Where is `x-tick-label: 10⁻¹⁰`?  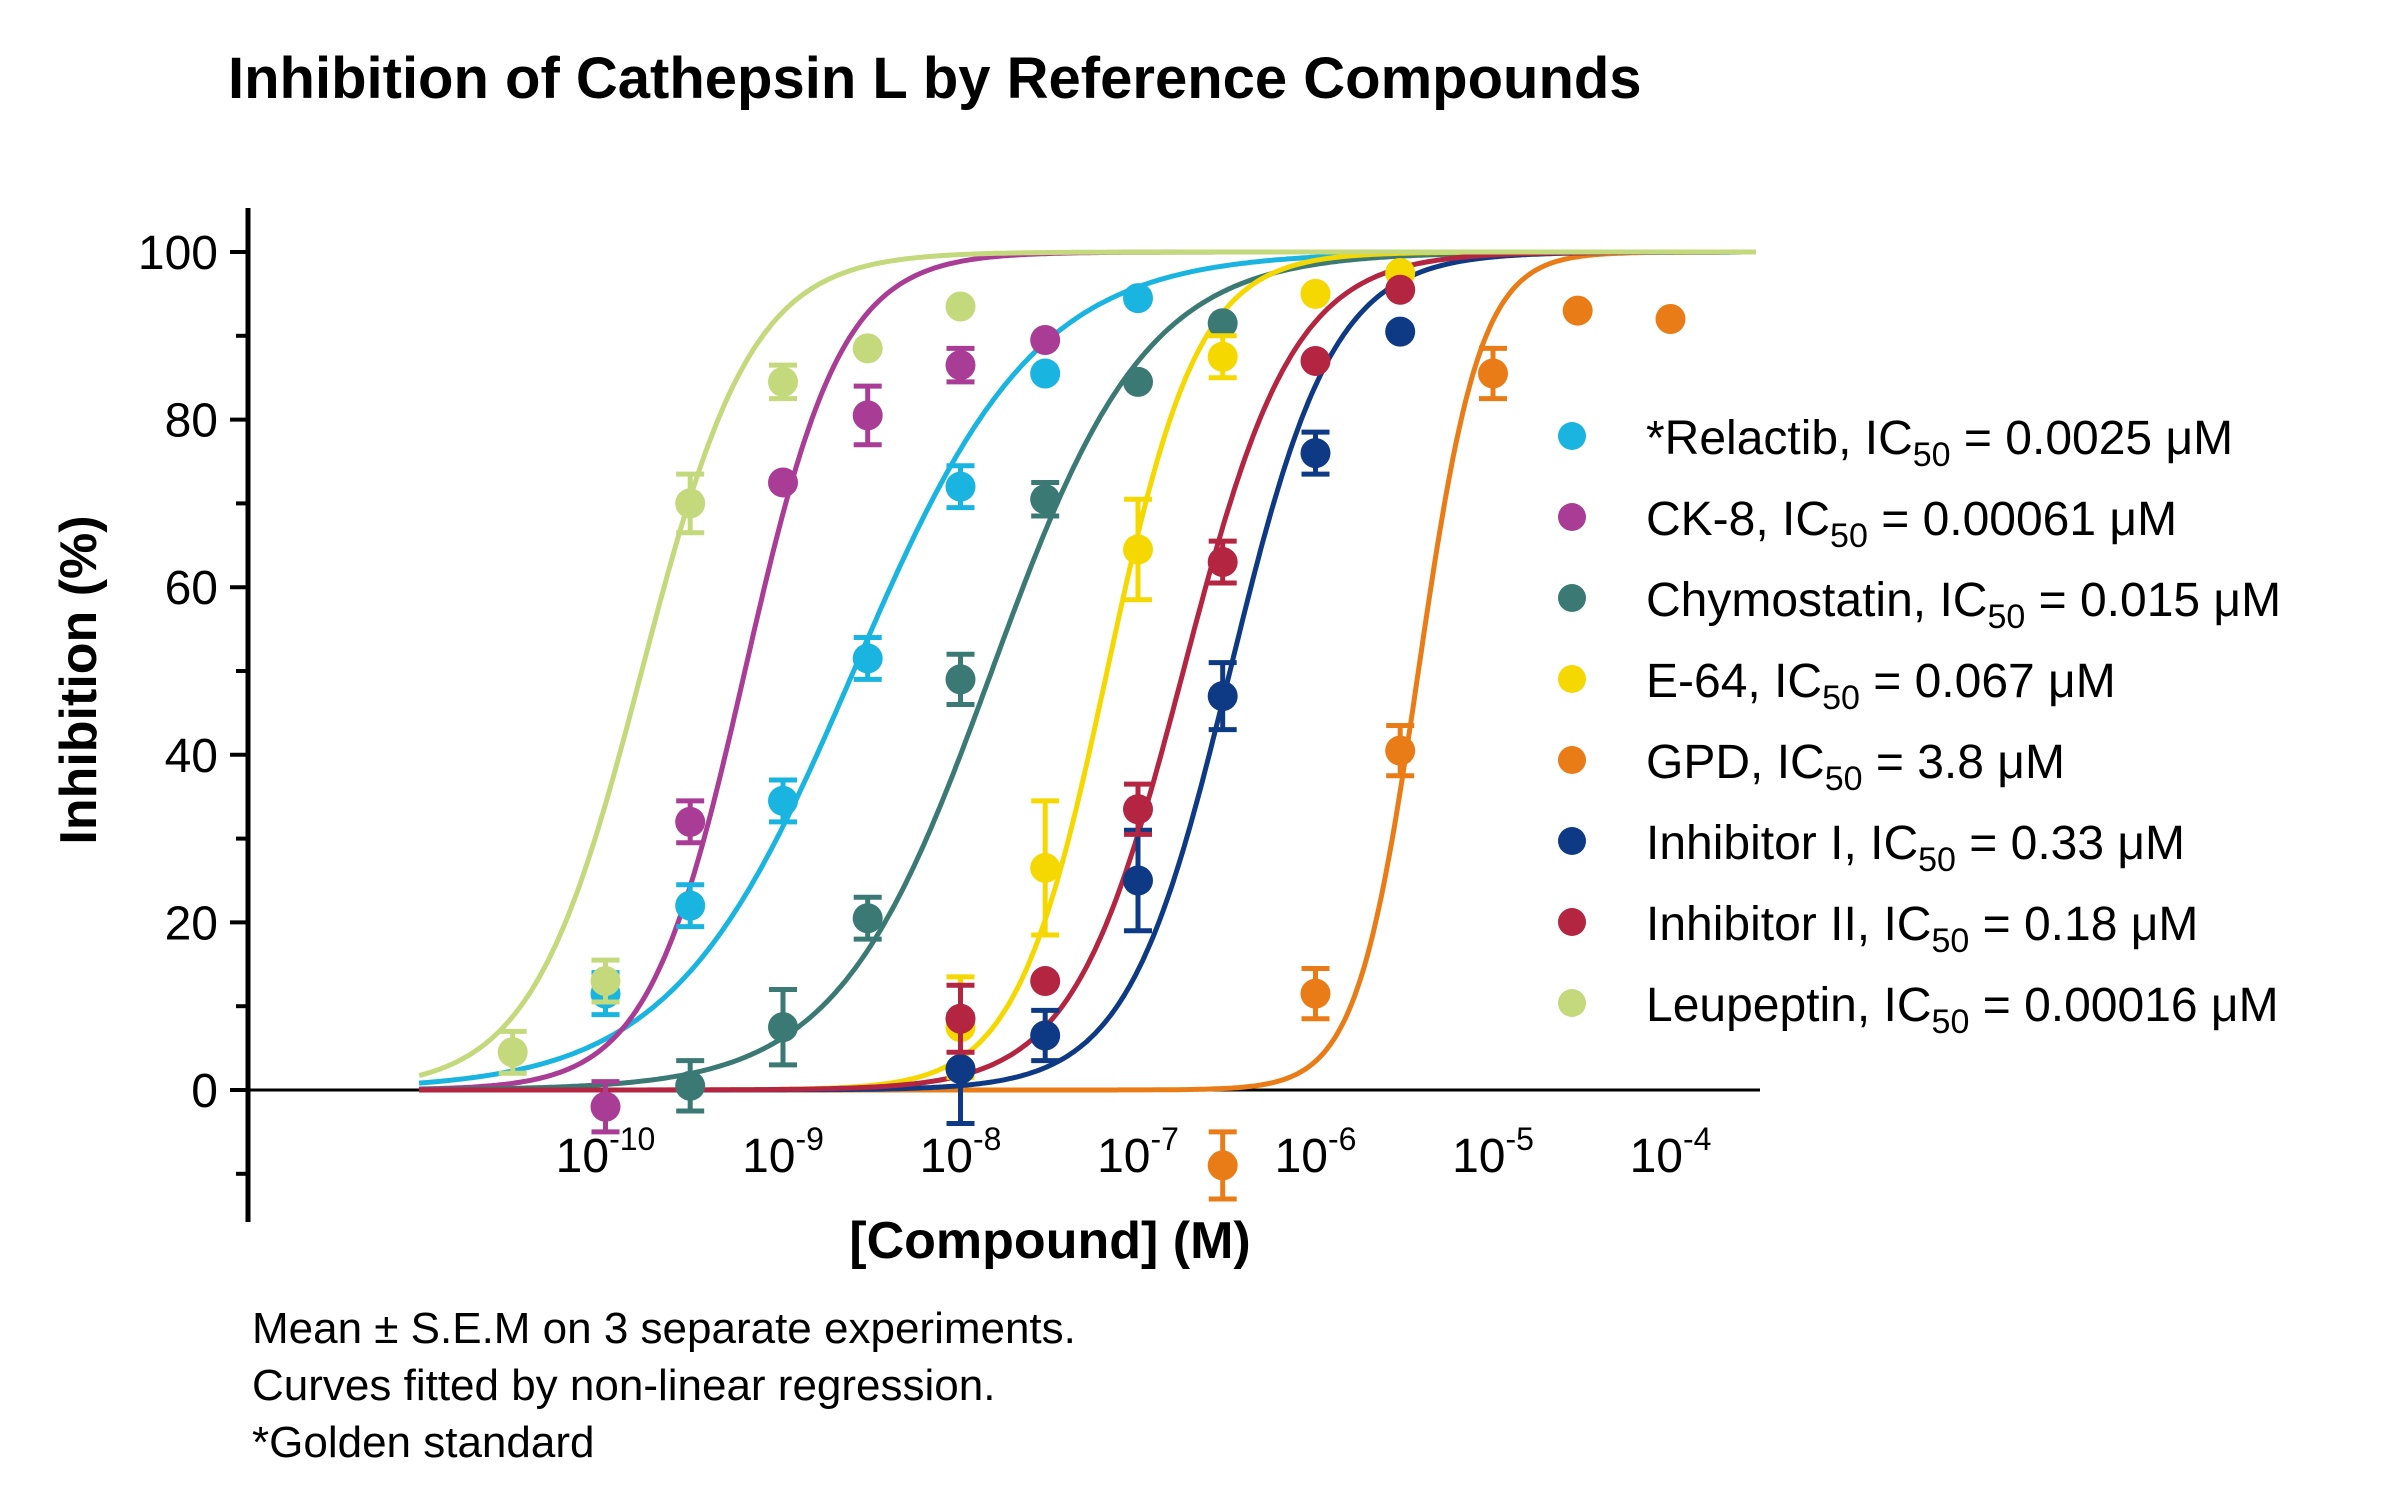 x-tick-label: 10⁻¹⁰ is located at coordinates (606, 1152).